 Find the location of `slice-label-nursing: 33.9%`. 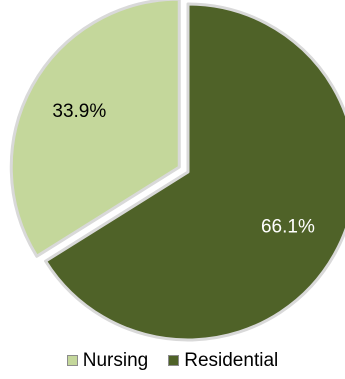

slice-label-nursing: 33.9% is located at coordinates (79, 111).